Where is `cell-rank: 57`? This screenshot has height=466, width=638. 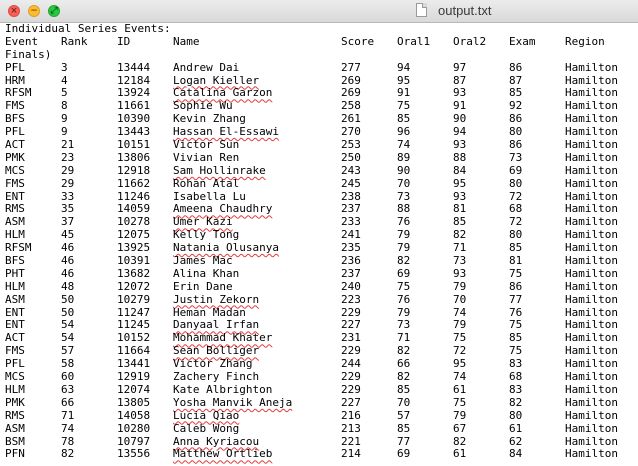
cell-rank: 57 is located at coordinates (68, 351).